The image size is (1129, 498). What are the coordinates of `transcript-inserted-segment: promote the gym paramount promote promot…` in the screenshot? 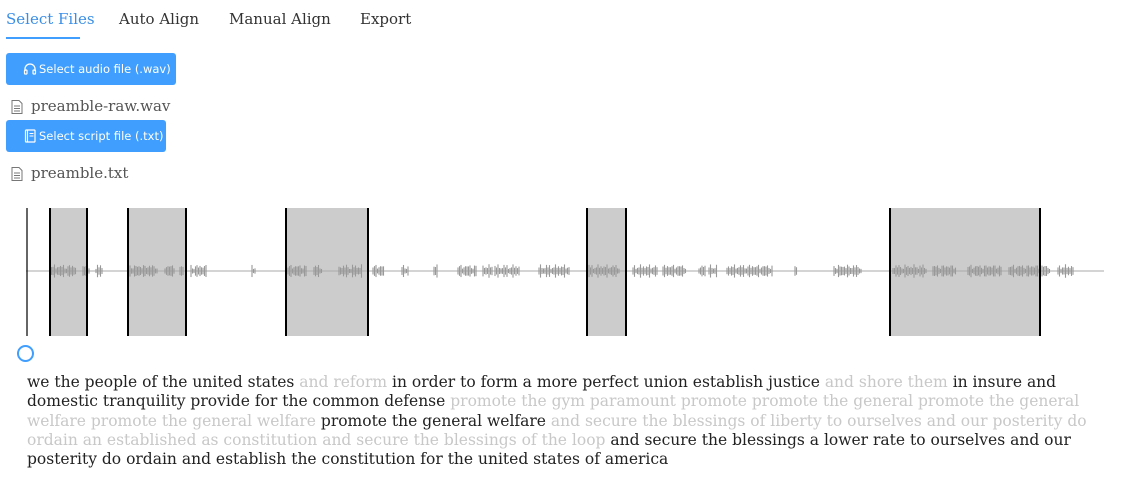 It's located at (553, 411).